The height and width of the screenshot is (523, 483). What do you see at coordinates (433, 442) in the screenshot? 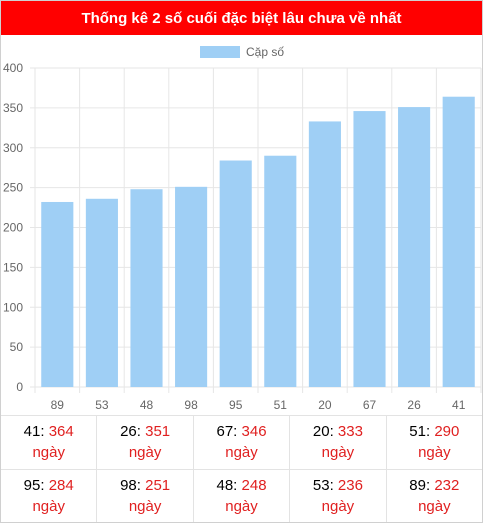
I see `stat-cell: 51: 290 ngày` at bounding box center [433, 442].